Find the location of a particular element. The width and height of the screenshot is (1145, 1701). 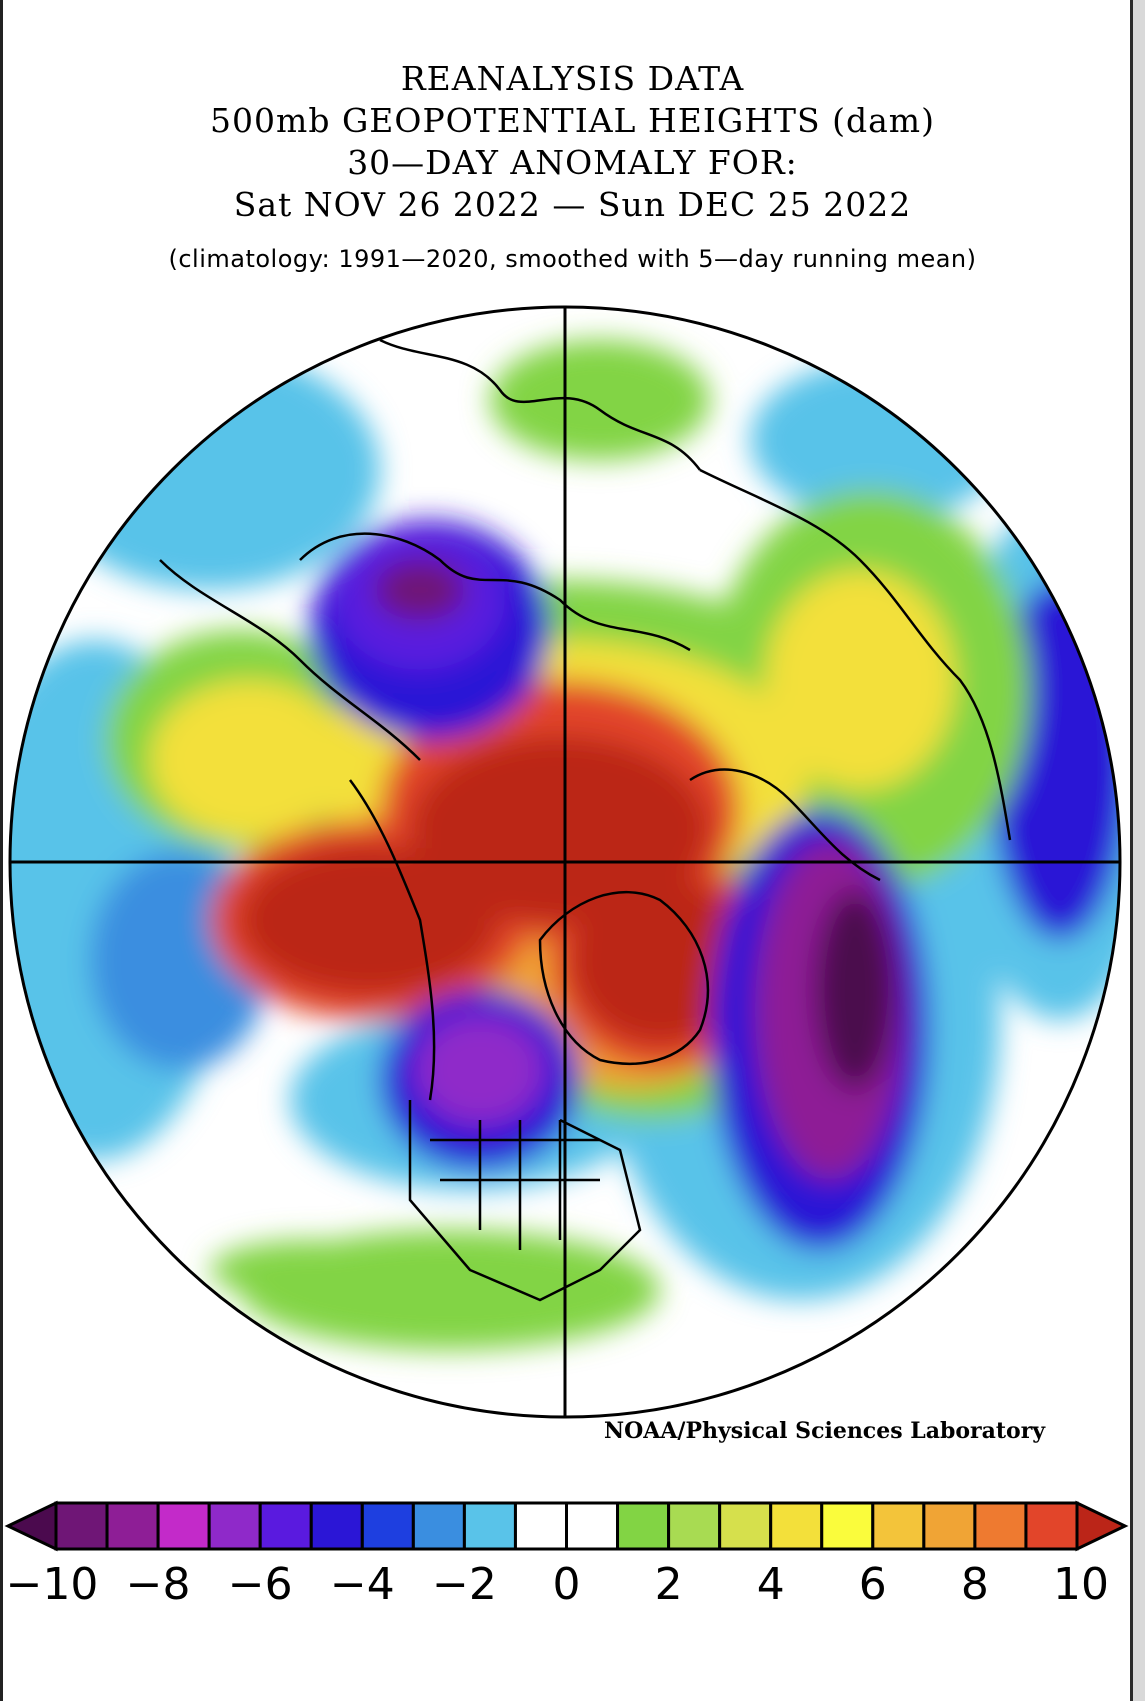

colorbar-tick-label: 6 is located at coordinates (872, 1584).